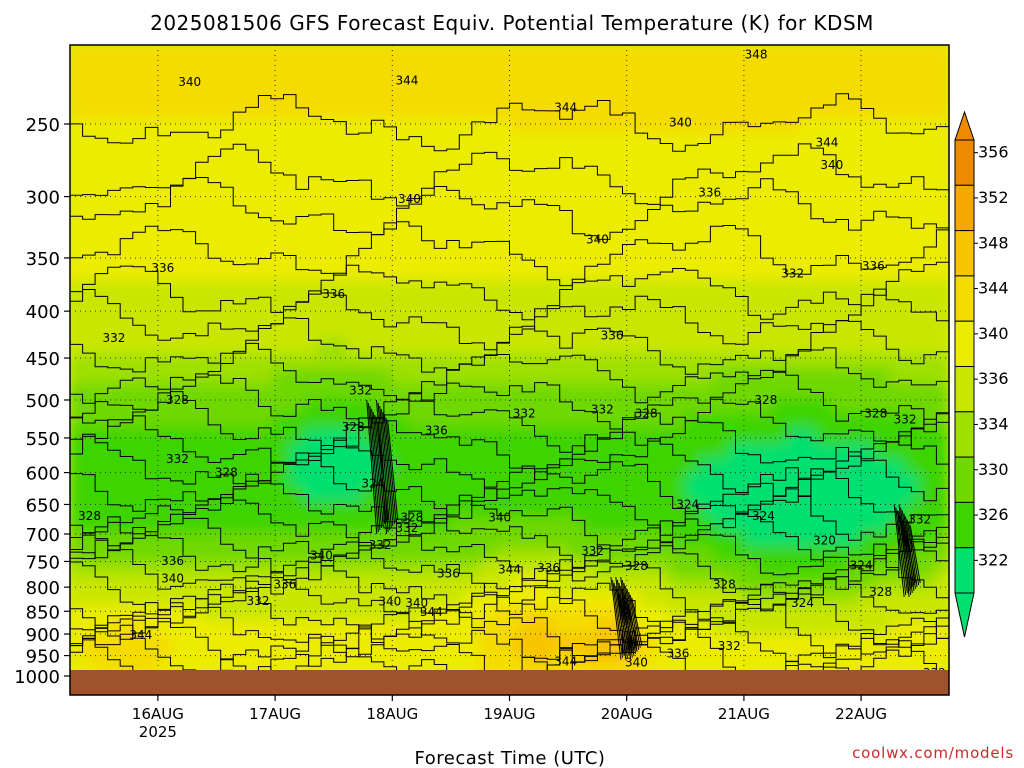 Image resolution: width=1024 pixels, height=768 pixels. What do you see at coordinates (43, 198) in the screenshot?
I see `y-tick-label: 300` at bounding box center [43, 198].